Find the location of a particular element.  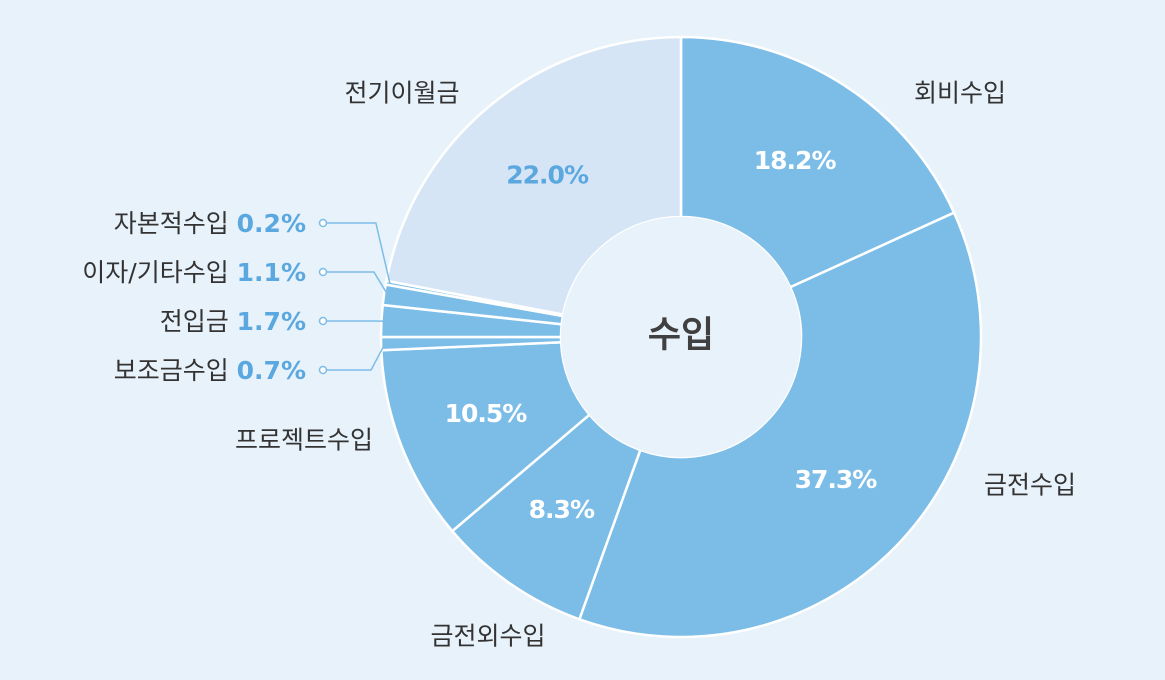

slice-percent-label: 1.1% is located at coordinates (271, 272).